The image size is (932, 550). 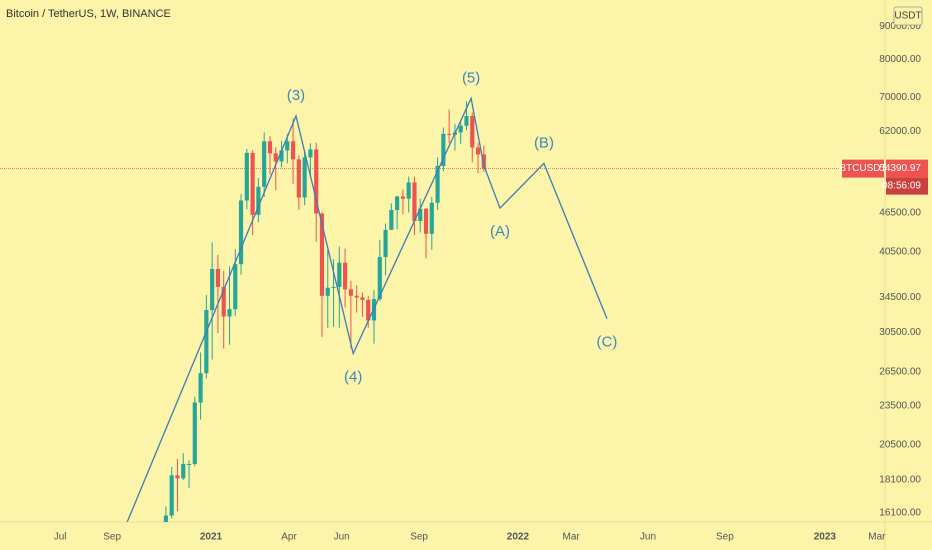 I want to click on wave-label: (5), so click(x=471, y=77).